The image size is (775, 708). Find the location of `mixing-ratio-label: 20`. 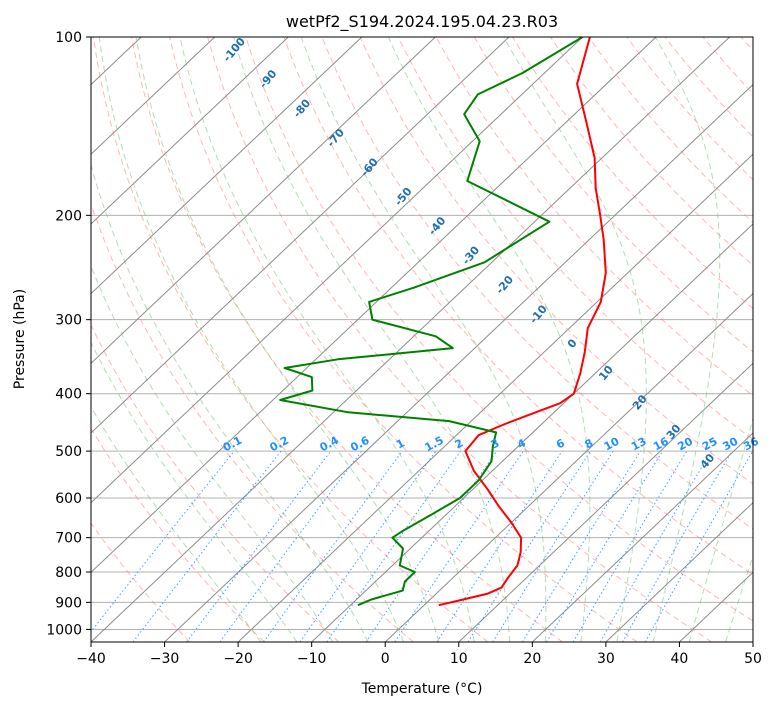

mixing-ratio-label: 20 is located at coordinates (685, 444).